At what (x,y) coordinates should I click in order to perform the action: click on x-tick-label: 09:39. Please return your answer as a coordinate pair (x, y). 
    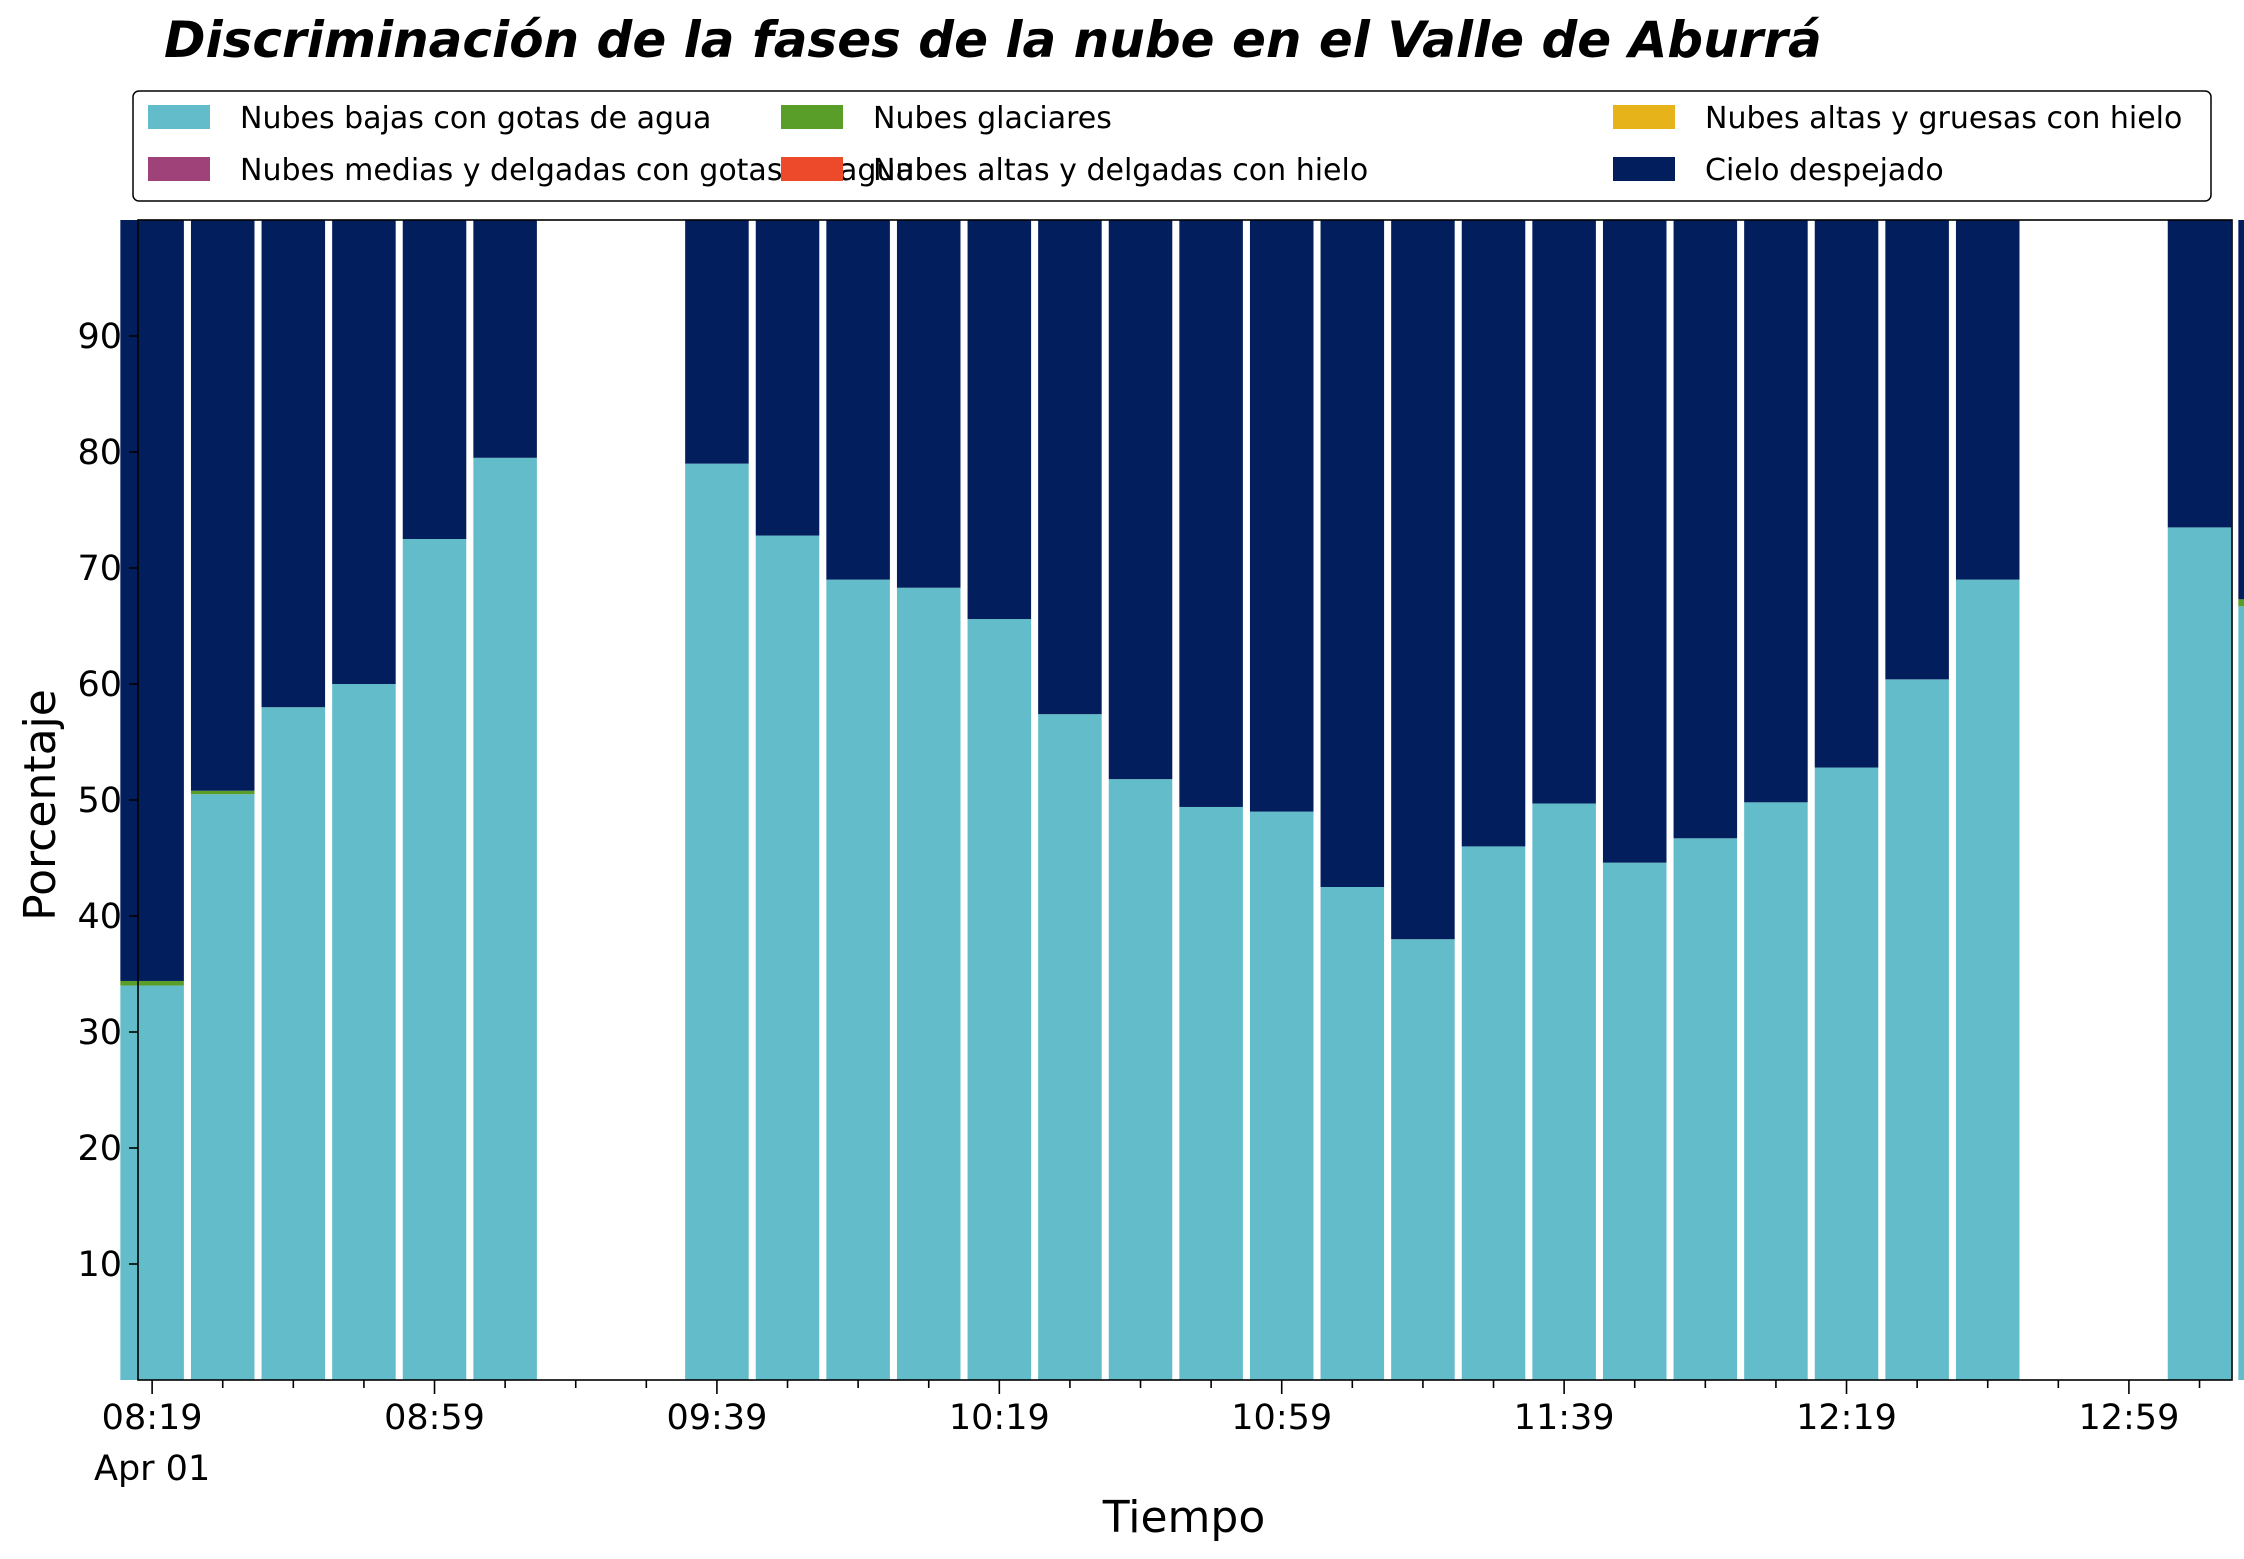
    Looking at the image, I should click on (716, 1418).